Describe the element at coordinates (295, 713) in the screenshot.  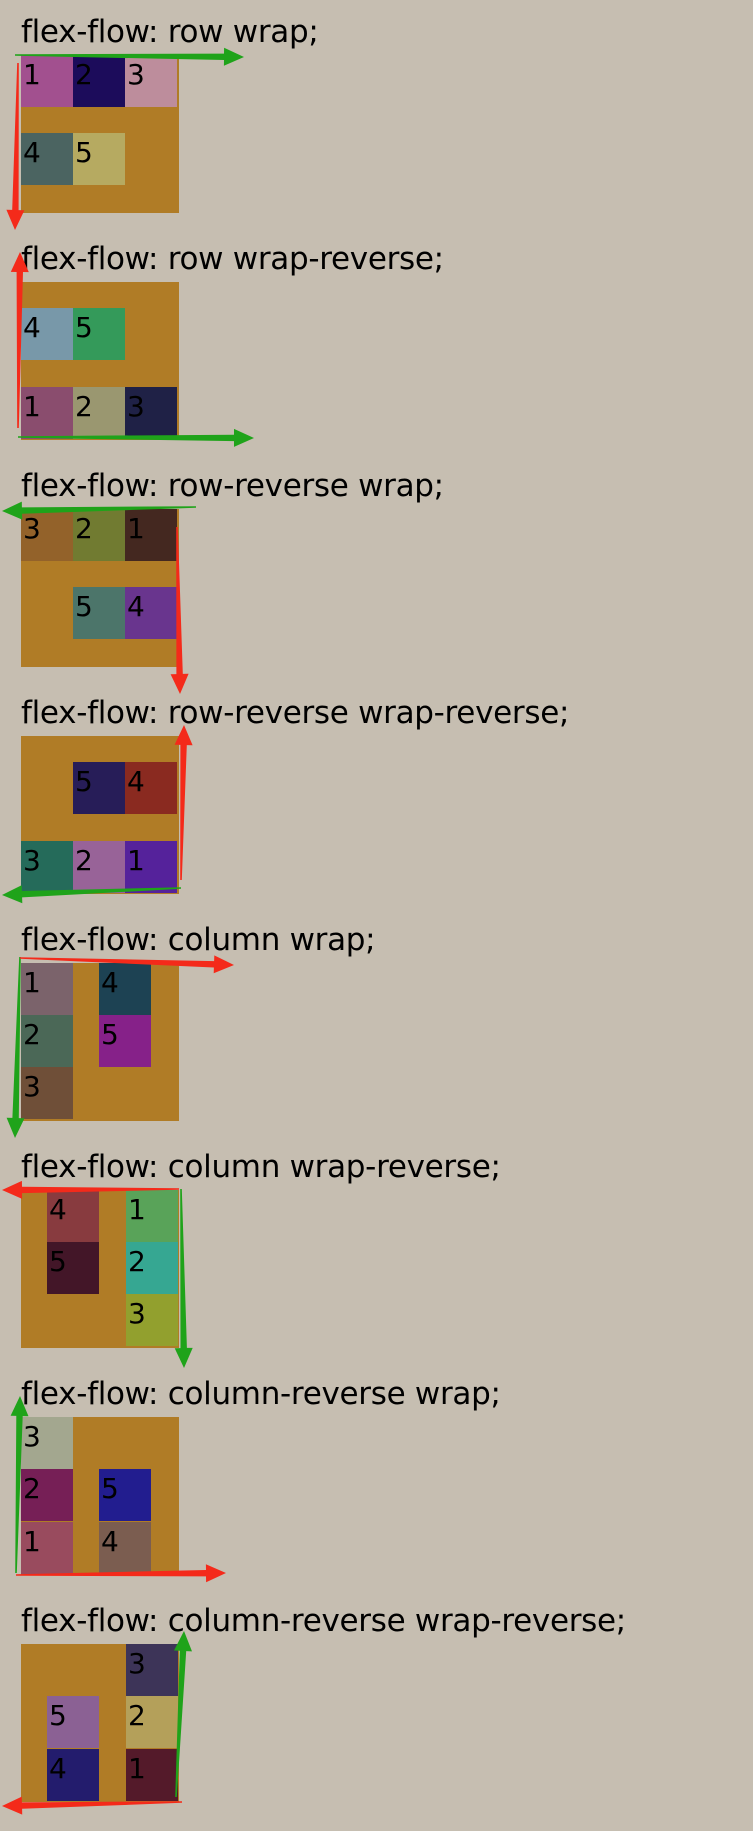
I see `example-title: flex-flow: row-reverse wrap-reverse;` at that location.